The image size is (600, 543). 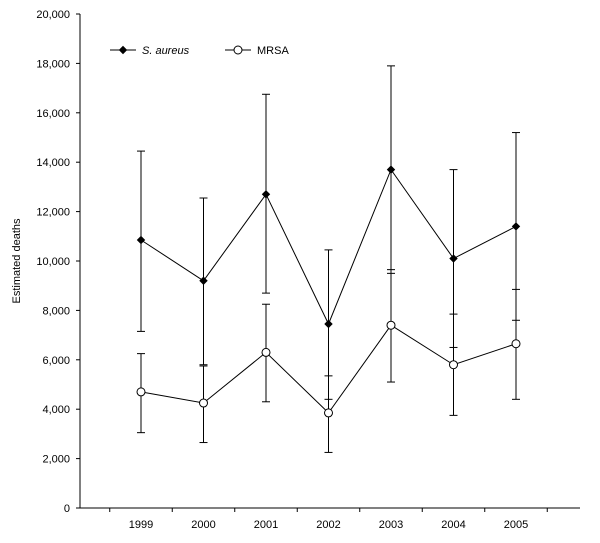 I want to click on legend-label: MRSA, so click(x=273, y=51).